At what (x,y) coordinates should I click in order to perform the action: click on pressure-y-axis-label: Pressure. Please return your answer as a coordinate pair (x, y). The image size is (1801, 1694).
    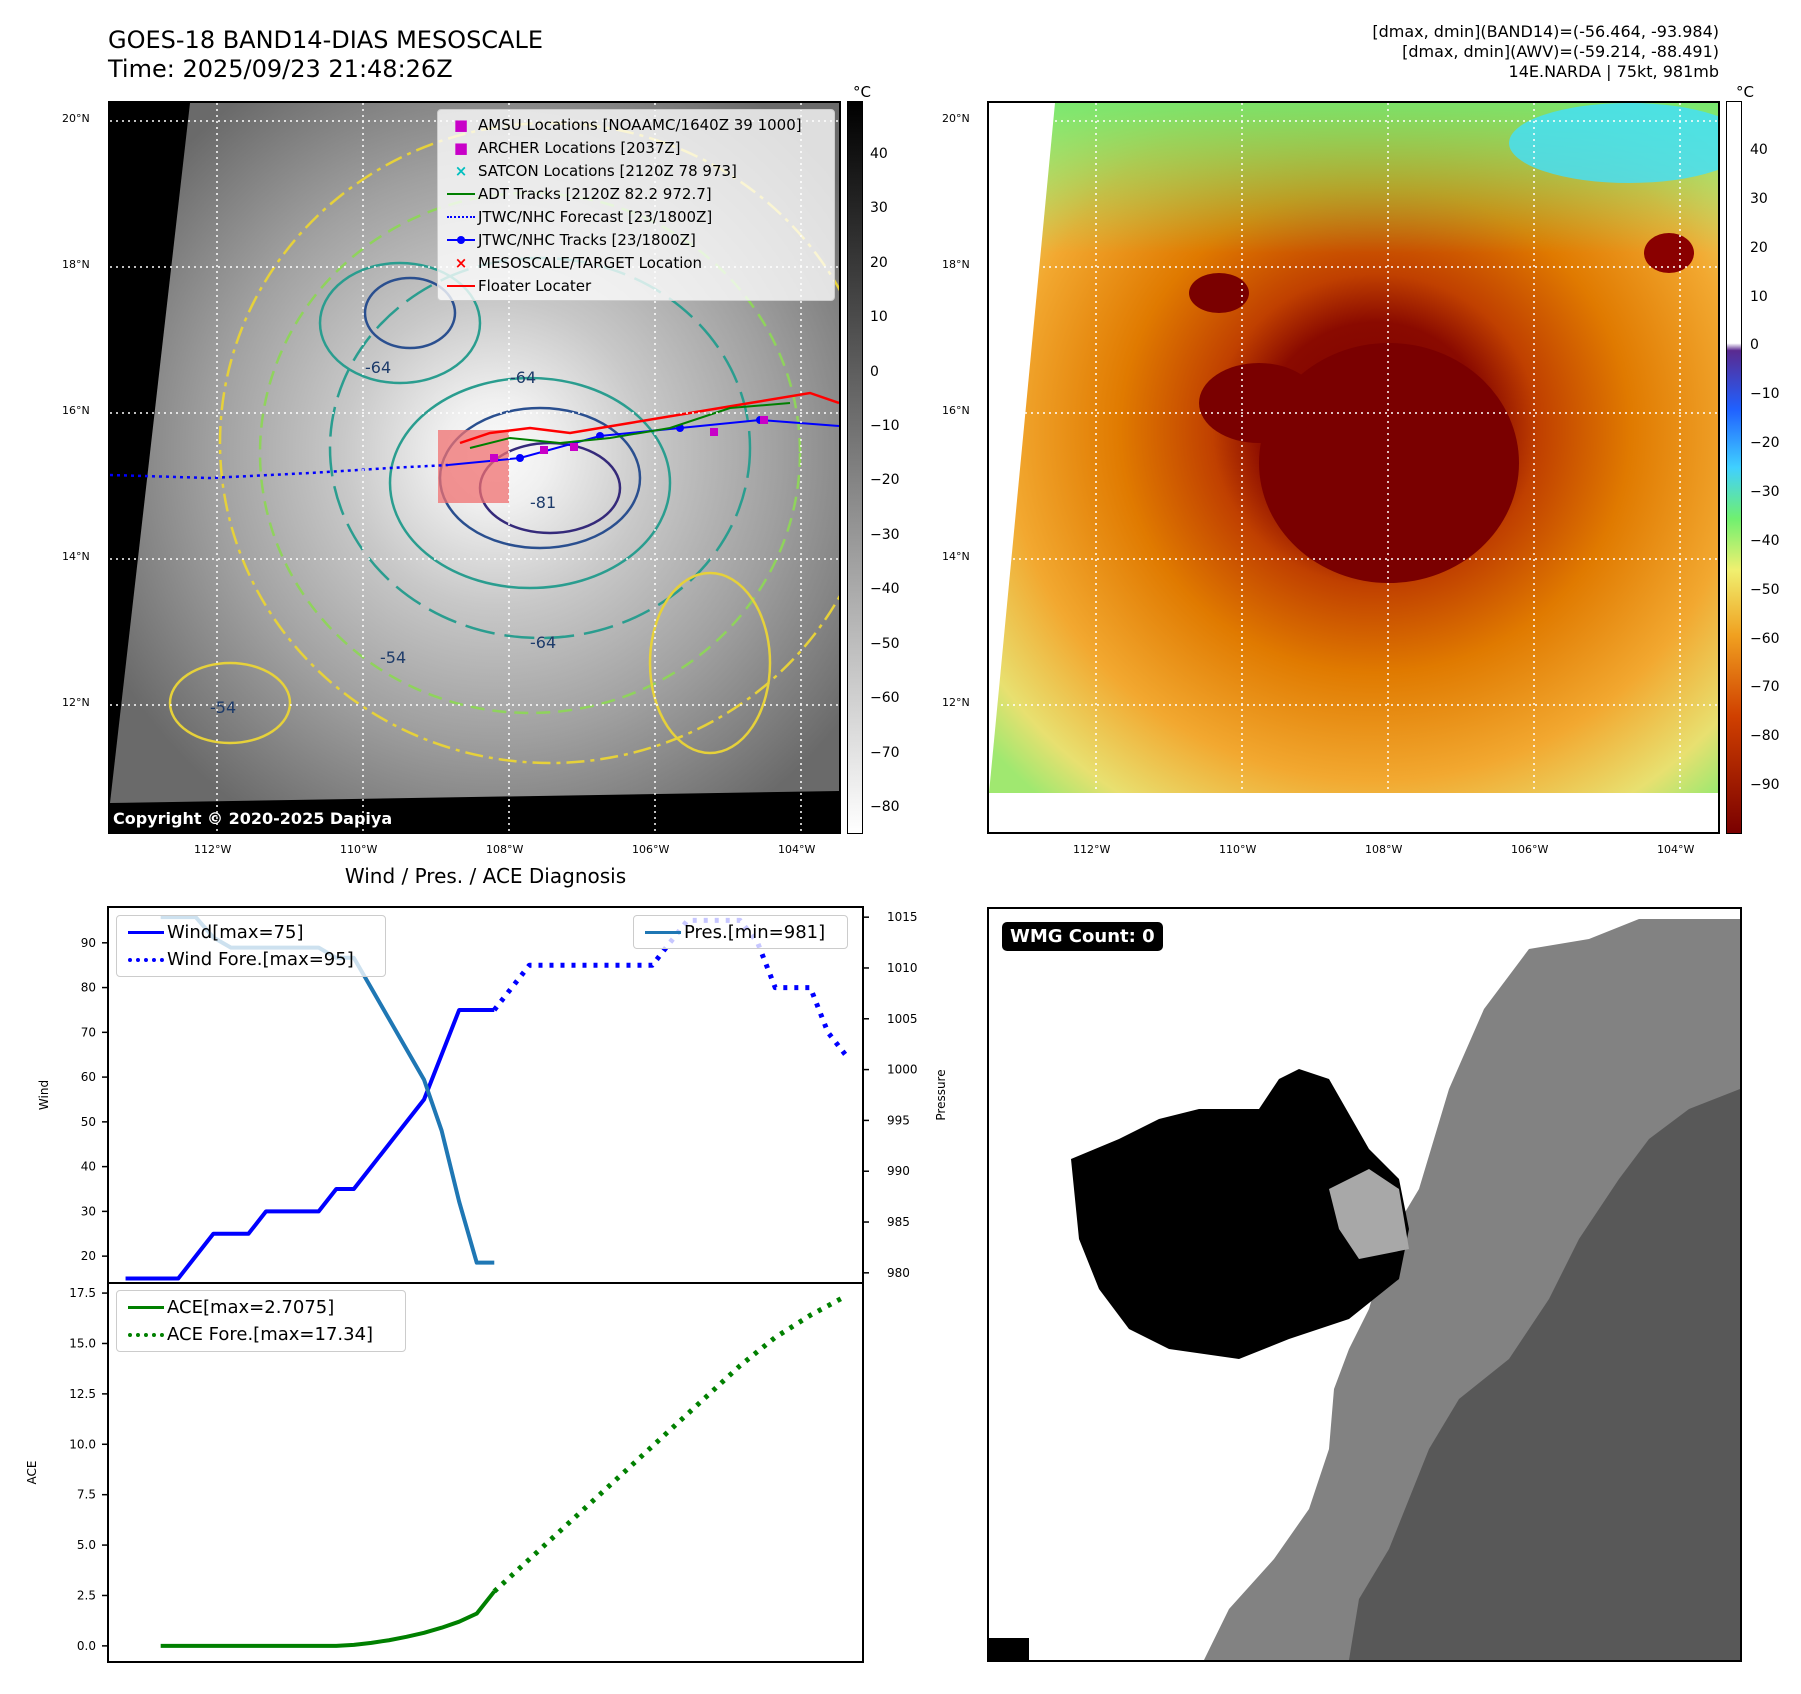
    Looking at the image, I should click on (941, 1094).